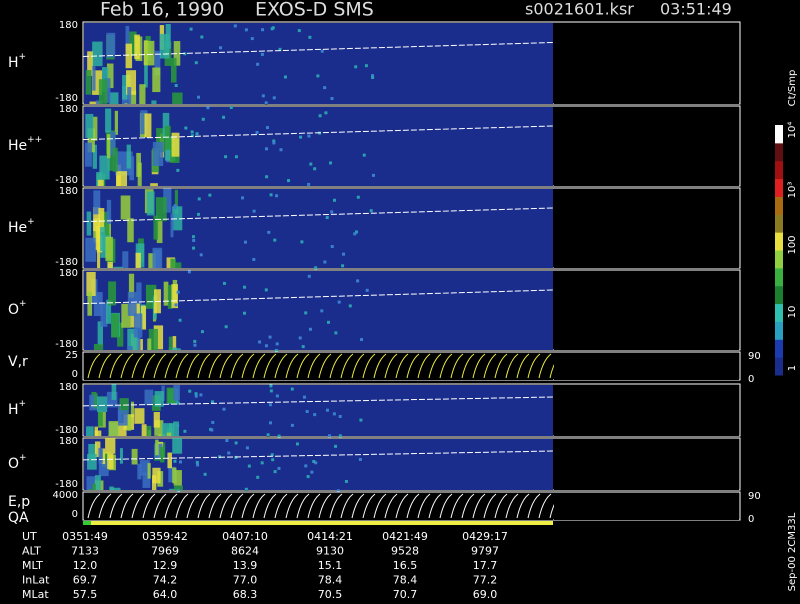  I want to click on cell: 0429:17, so click(485, 536).